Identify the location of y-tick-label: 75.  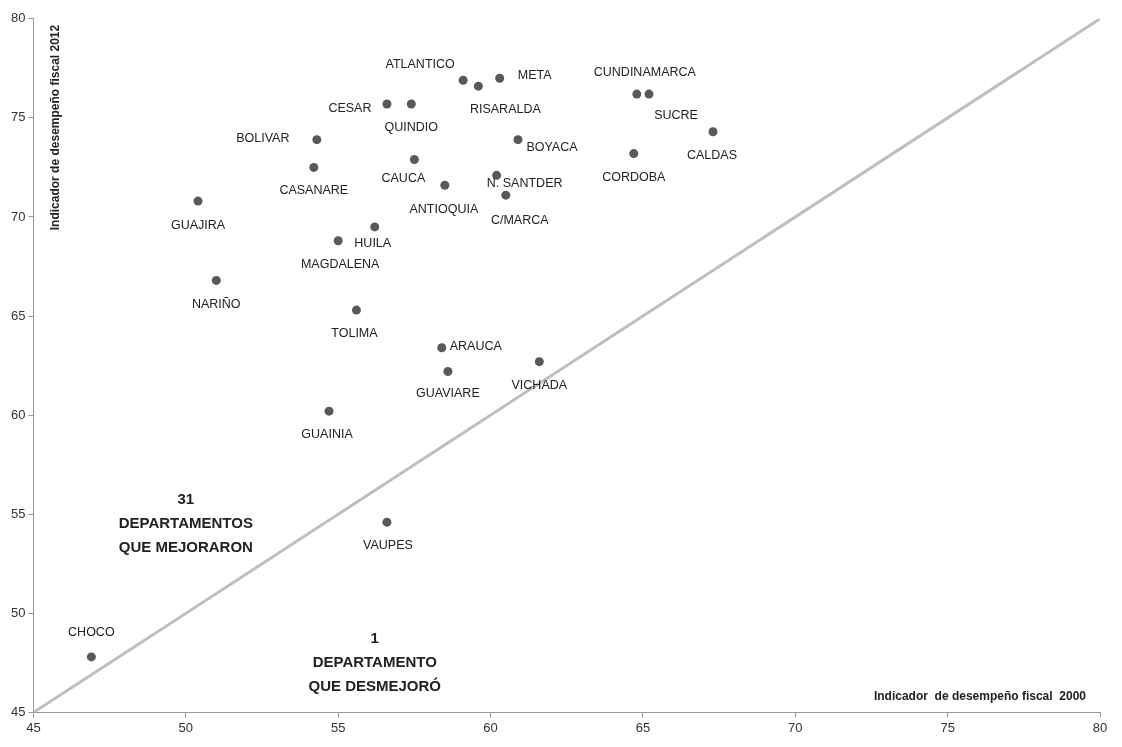
(18, 117).